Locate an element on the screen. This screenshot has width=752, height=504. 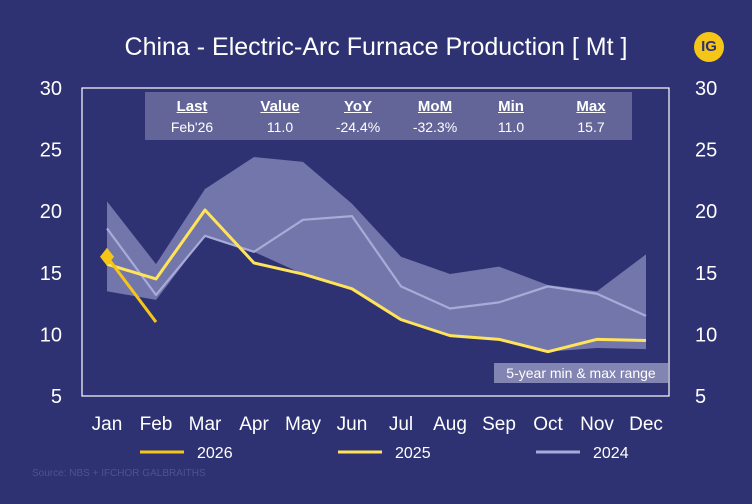
stat-max: Max 15.7 is located at coordinates (591, 114).